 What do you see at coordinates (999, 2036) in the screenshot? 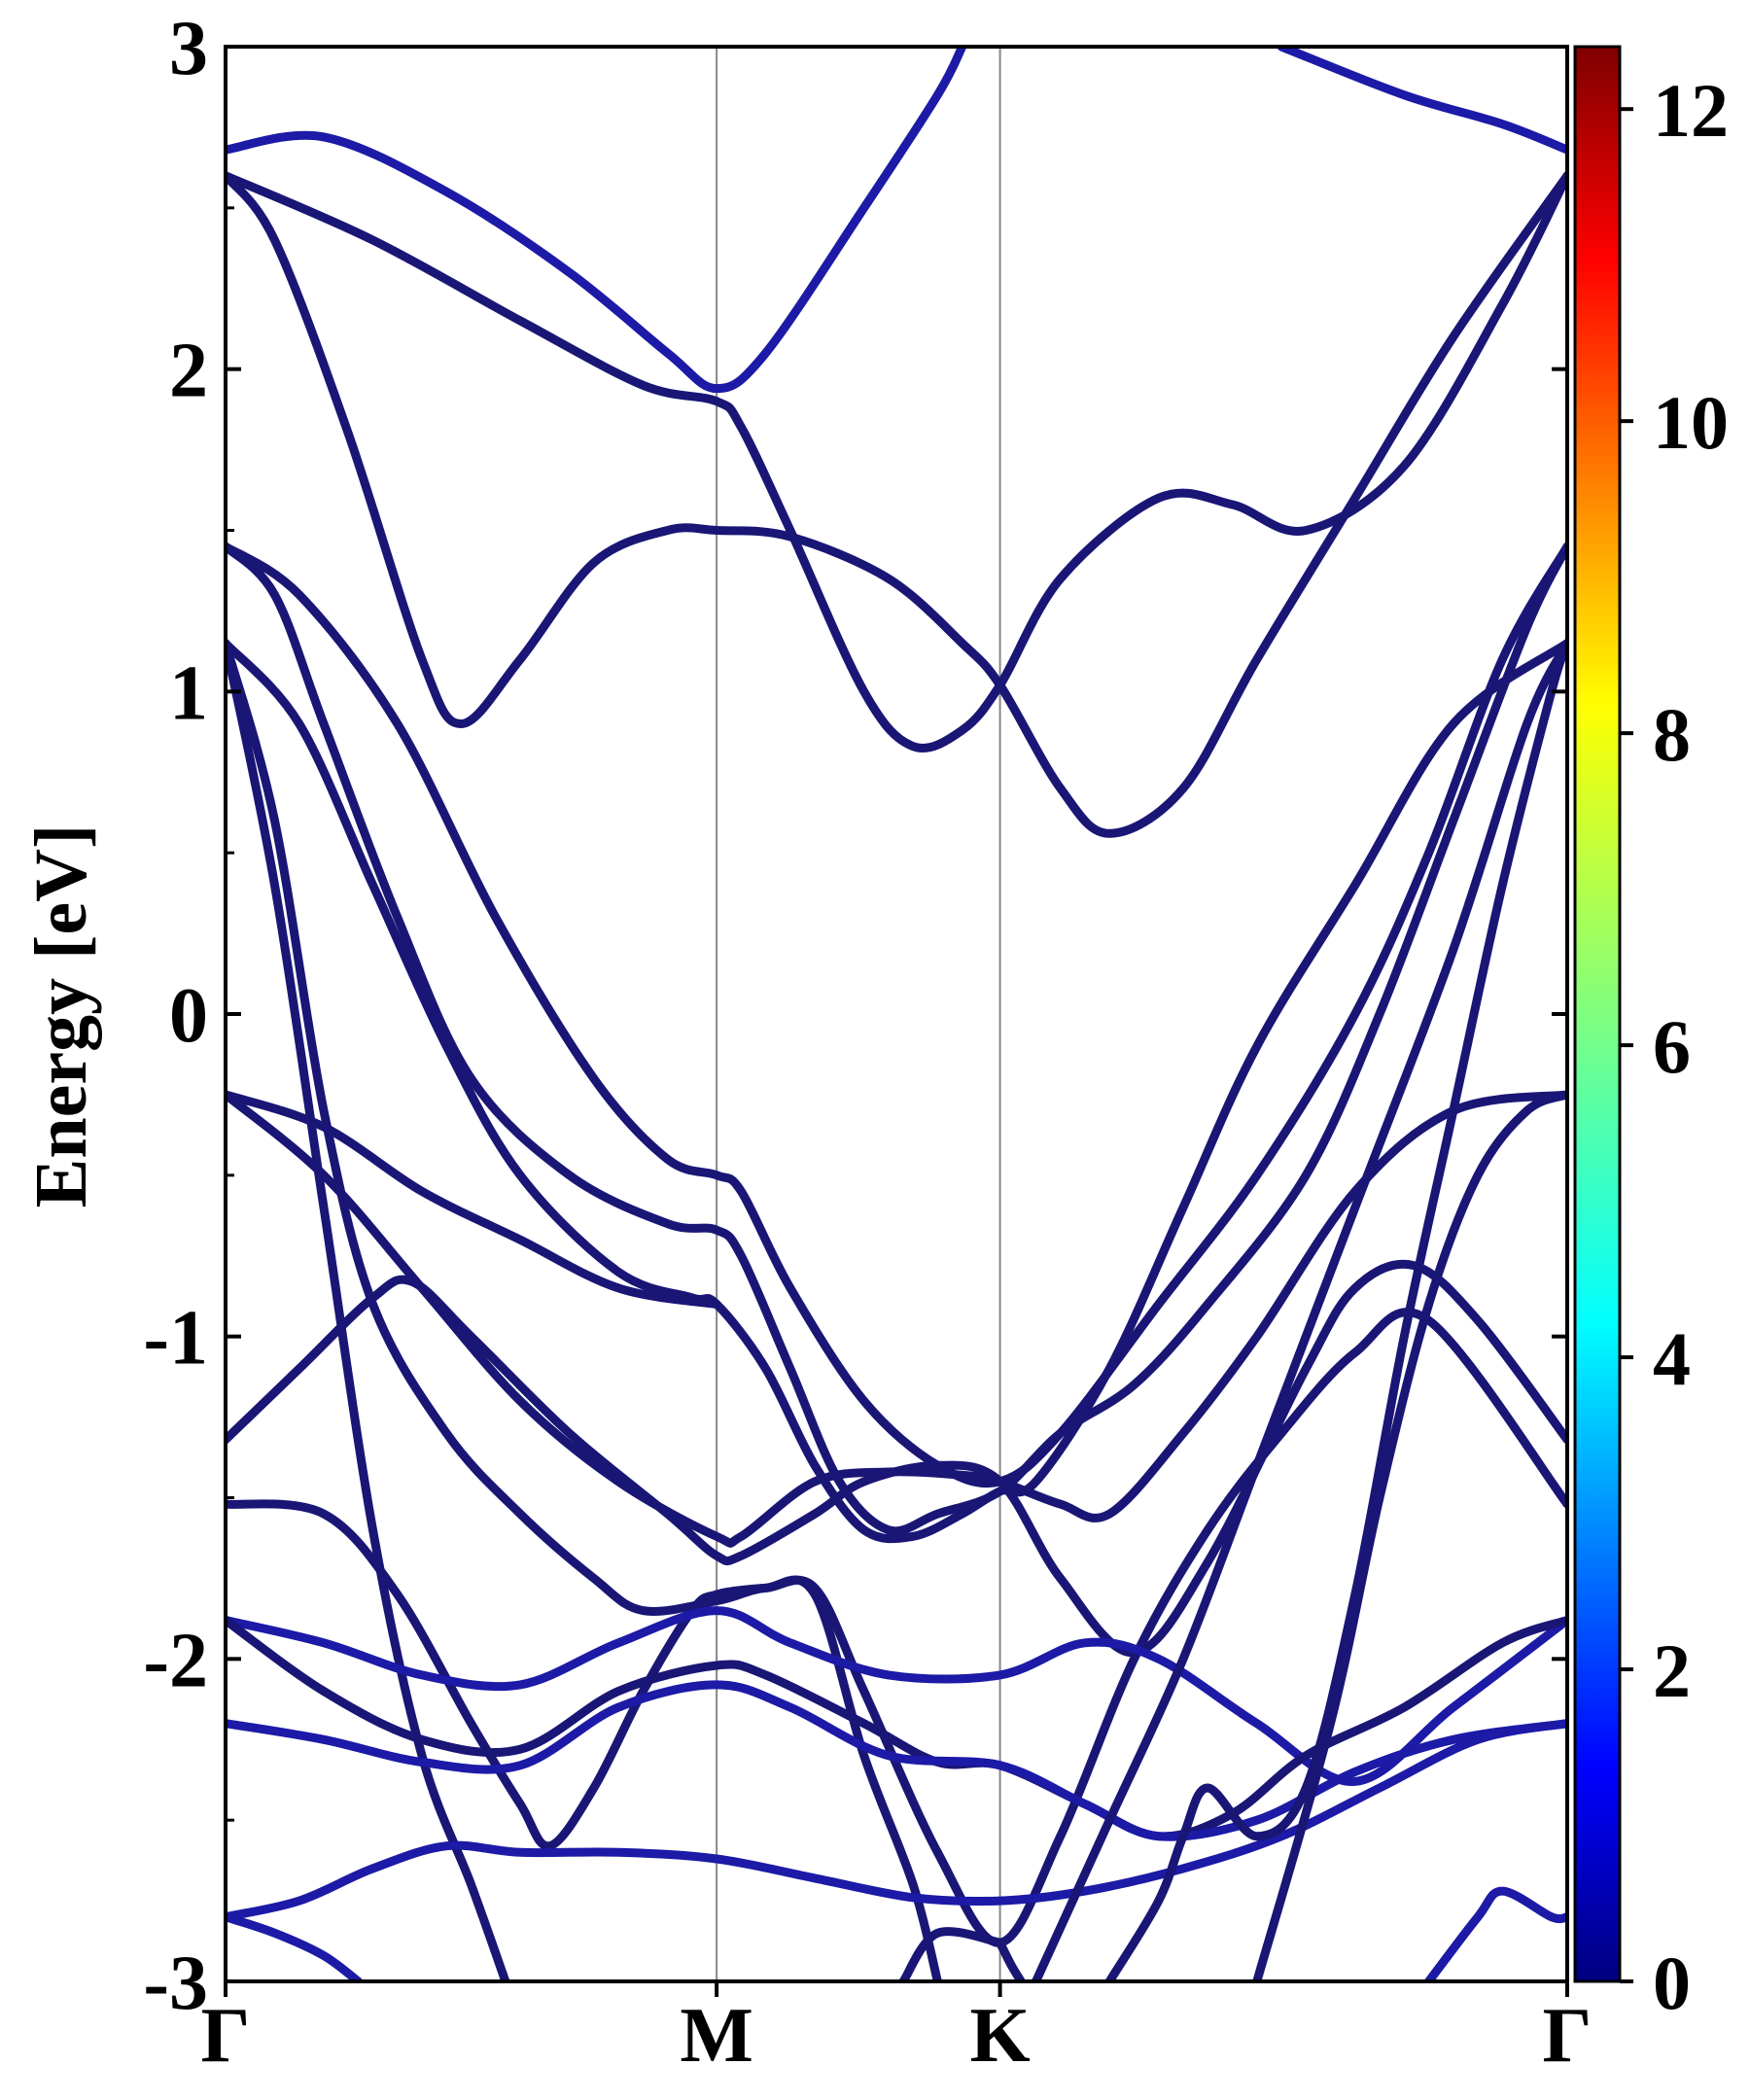
I see `x-tick-label: K` at bounding box center [999, 2036].